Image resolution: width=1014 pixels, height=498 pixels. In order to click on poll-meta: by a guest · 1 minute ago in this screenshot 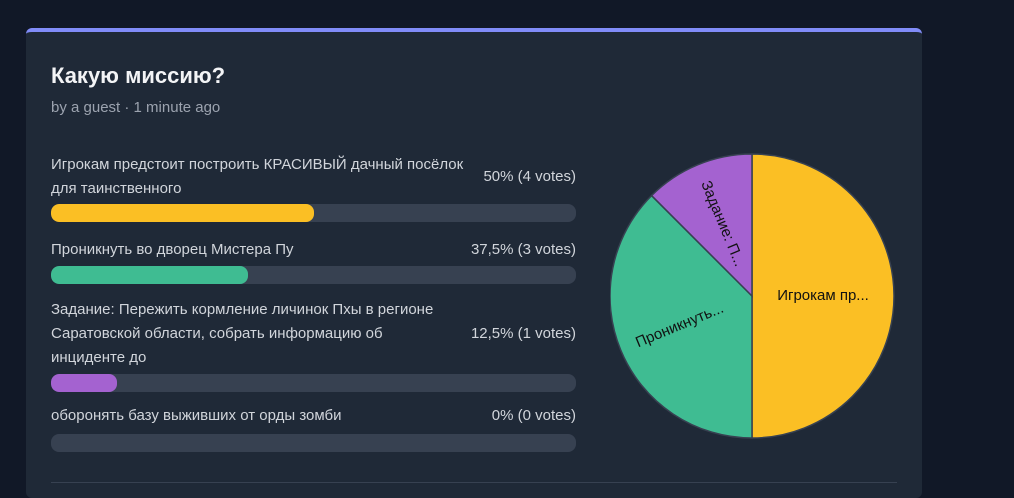, I will do `click(136, 107)`.